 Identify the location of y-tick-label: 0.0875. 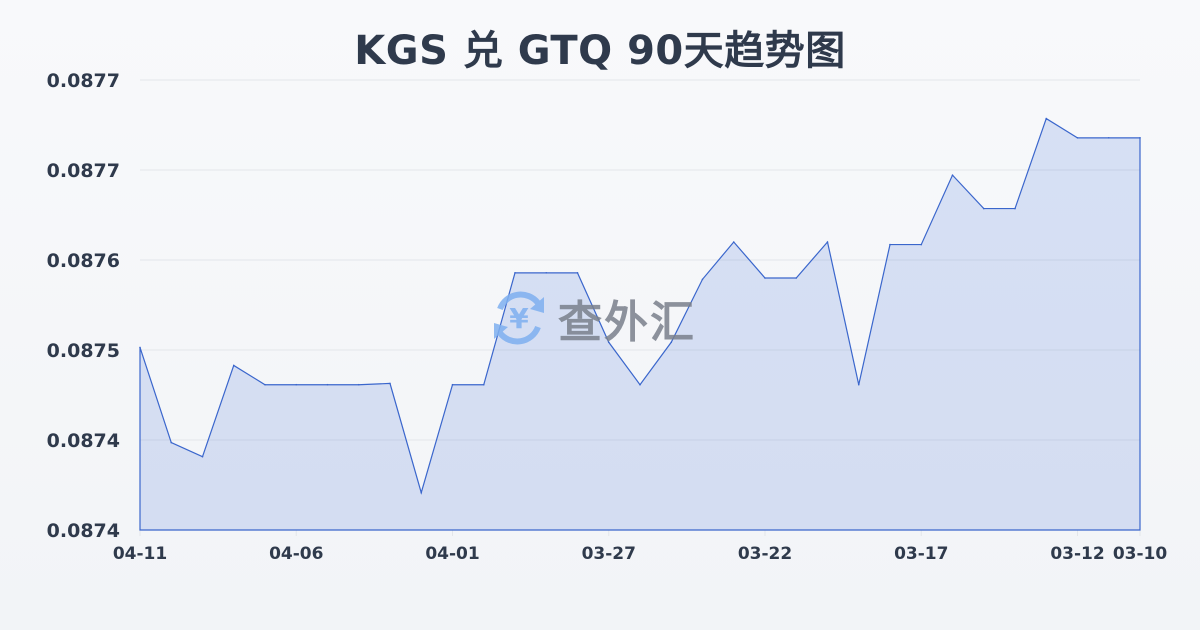
(83, 351).